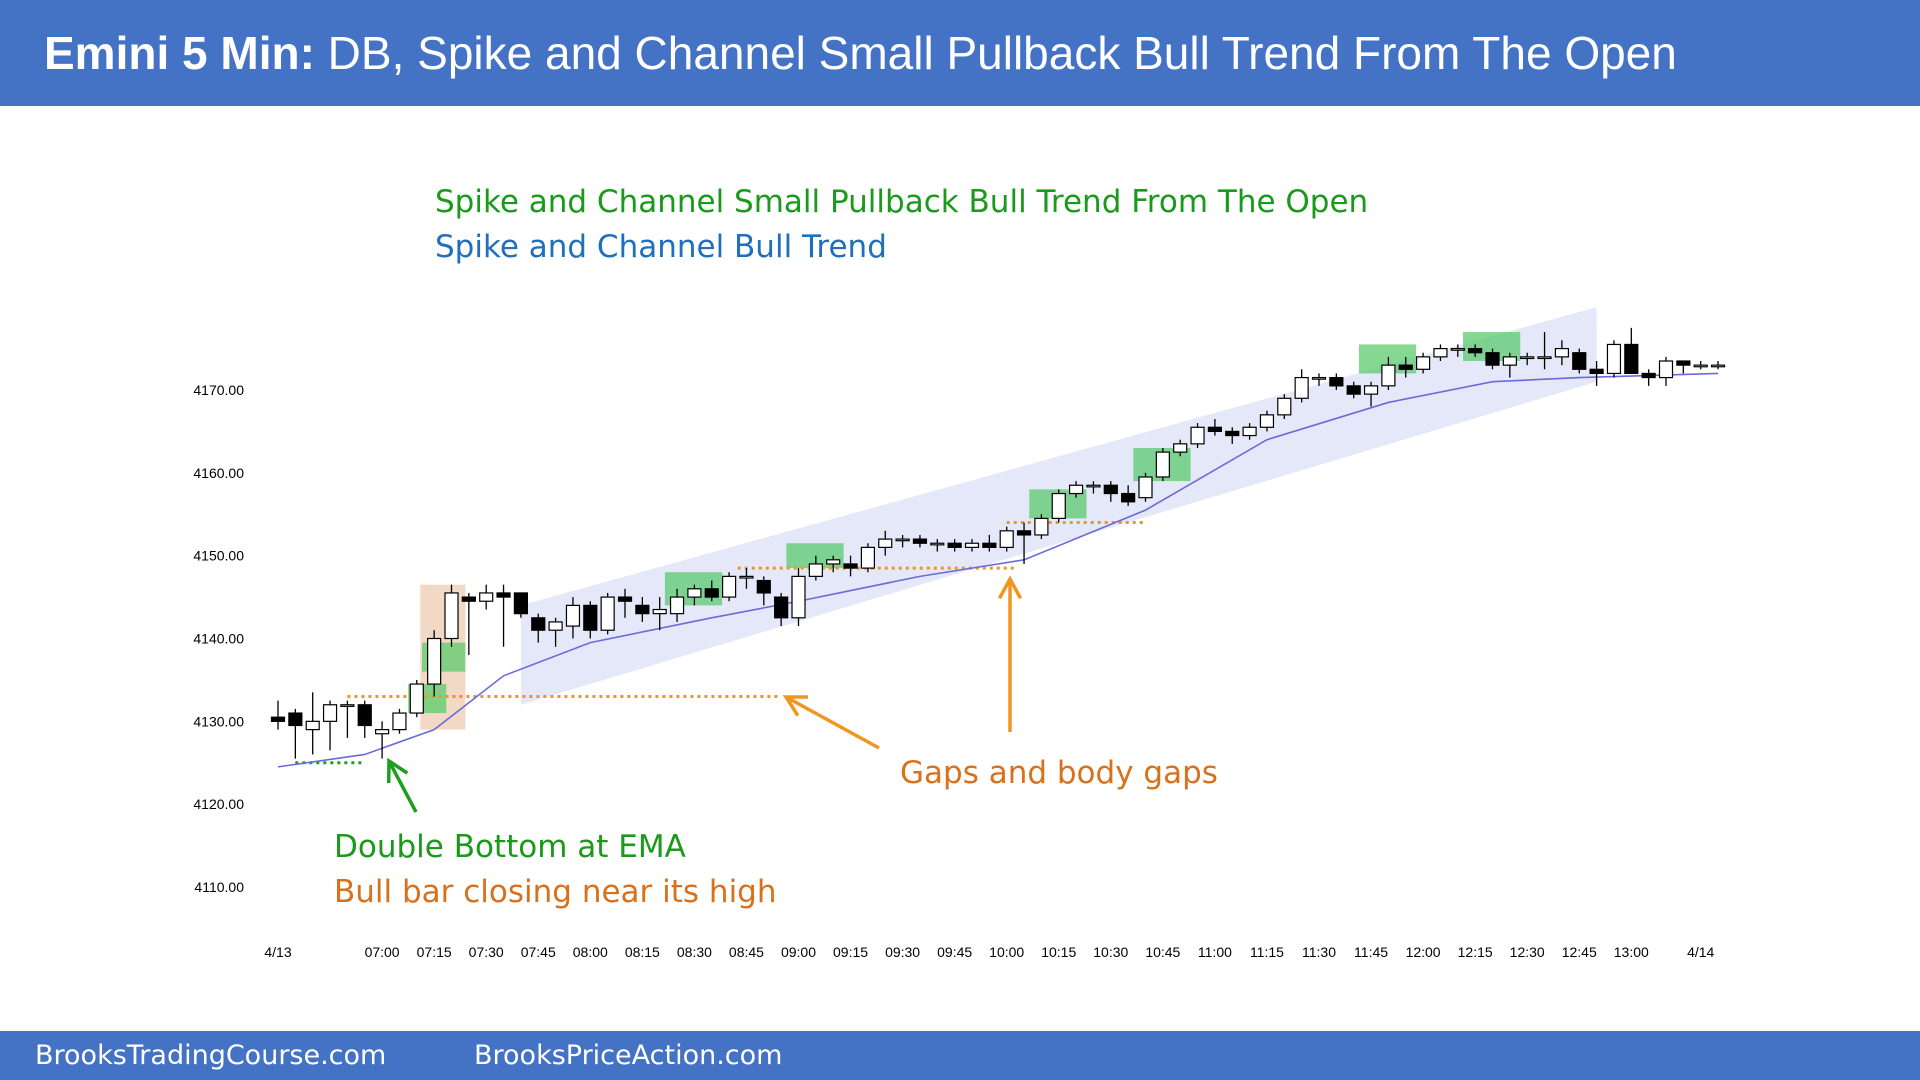 This screenshot has height=1080, width=1920. Describe the element at coordinates (1319, 952) in the screenshot. I see `x-tick-label: 11:30` at that location.